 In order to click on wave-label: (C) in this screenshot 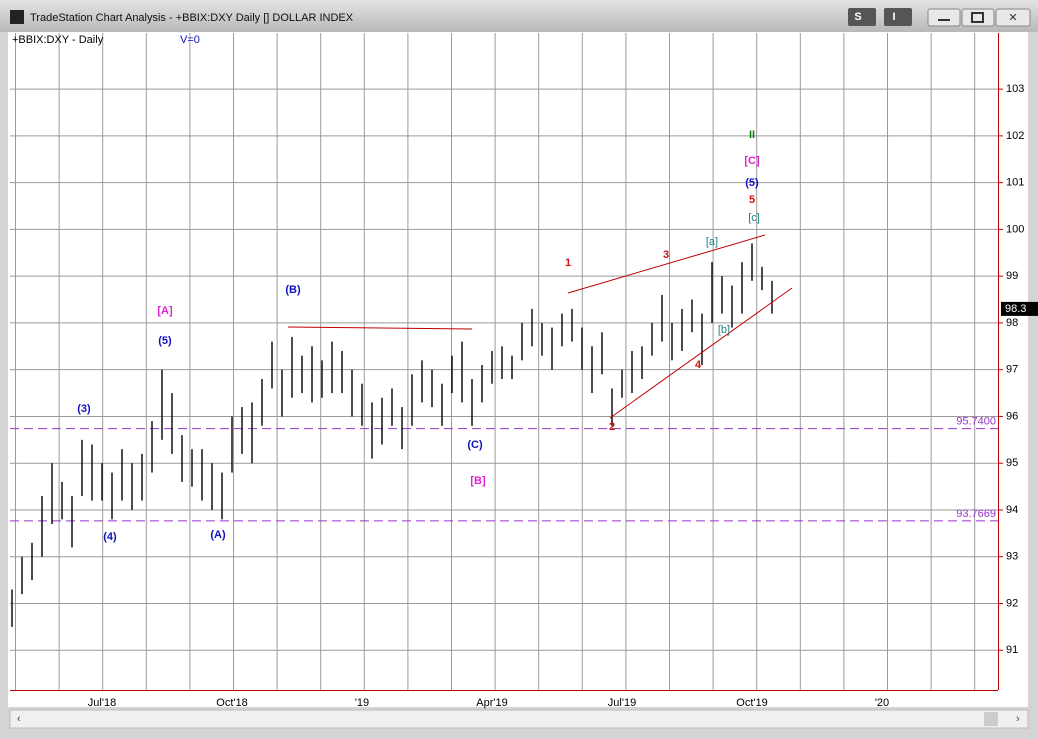, I will do `click(475, 445)`.